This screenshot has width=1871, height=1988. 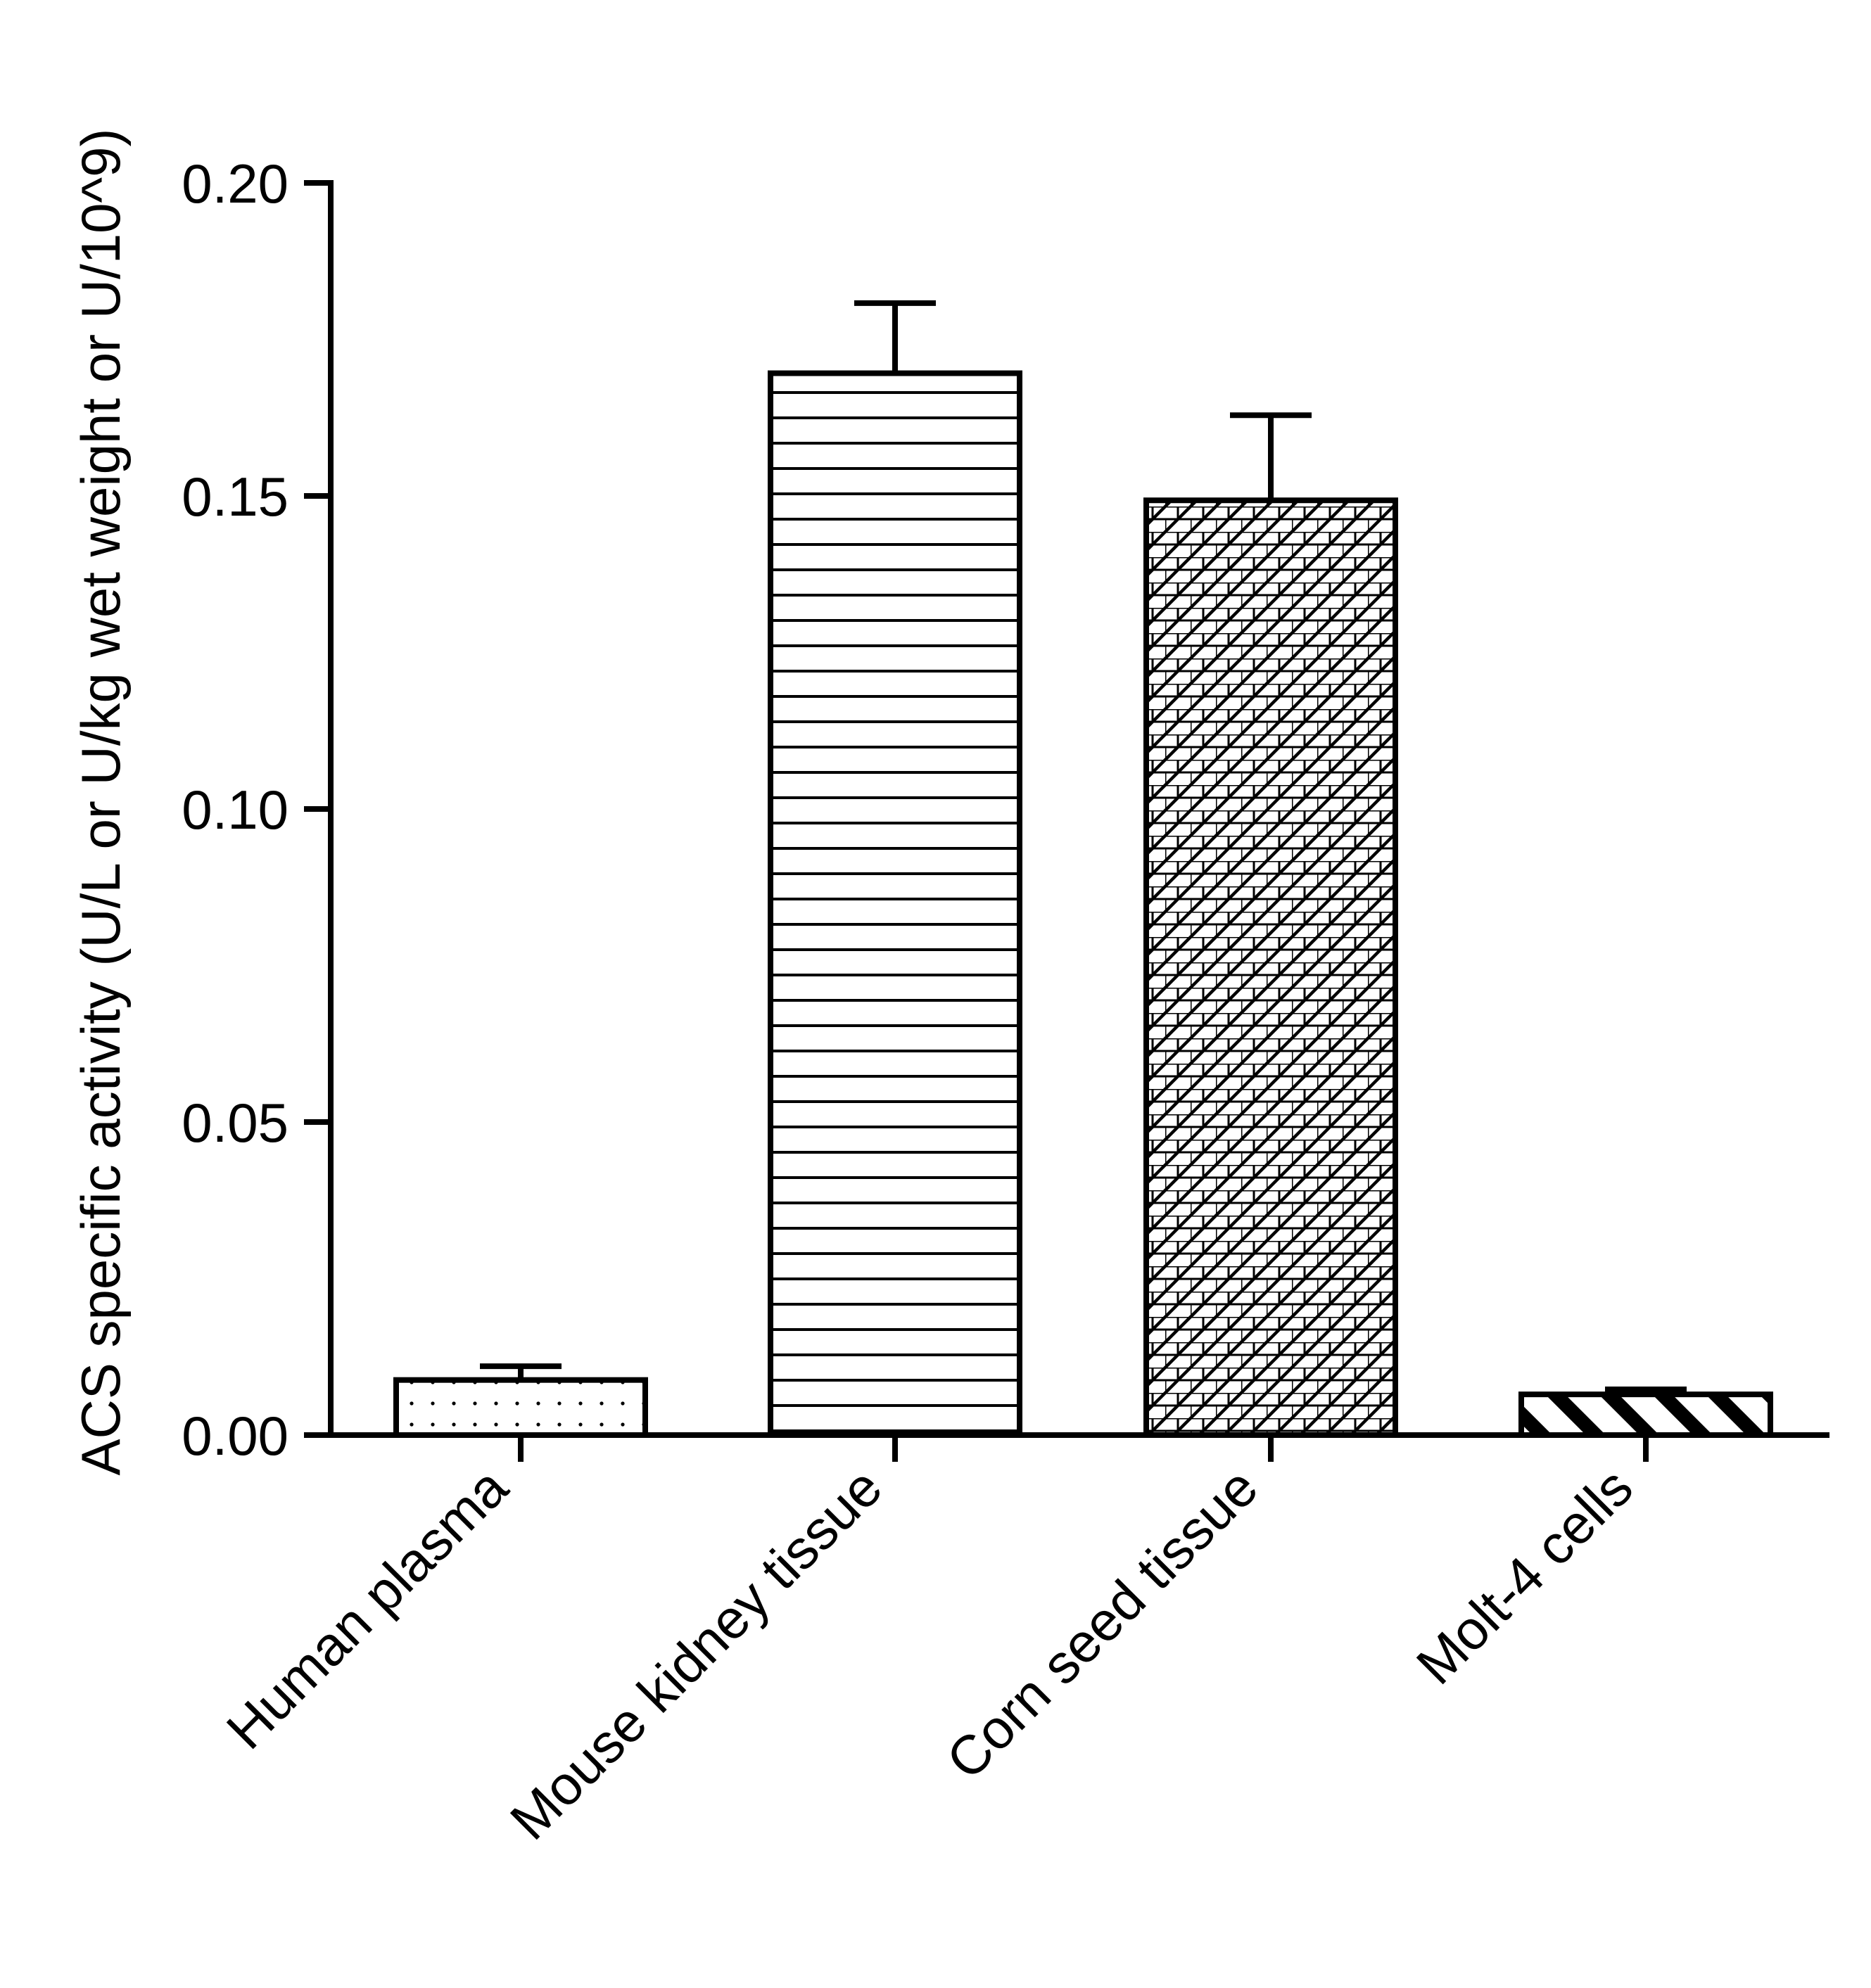 I want to click on y-tick-label: 0.15, so click(x=235, y=497).